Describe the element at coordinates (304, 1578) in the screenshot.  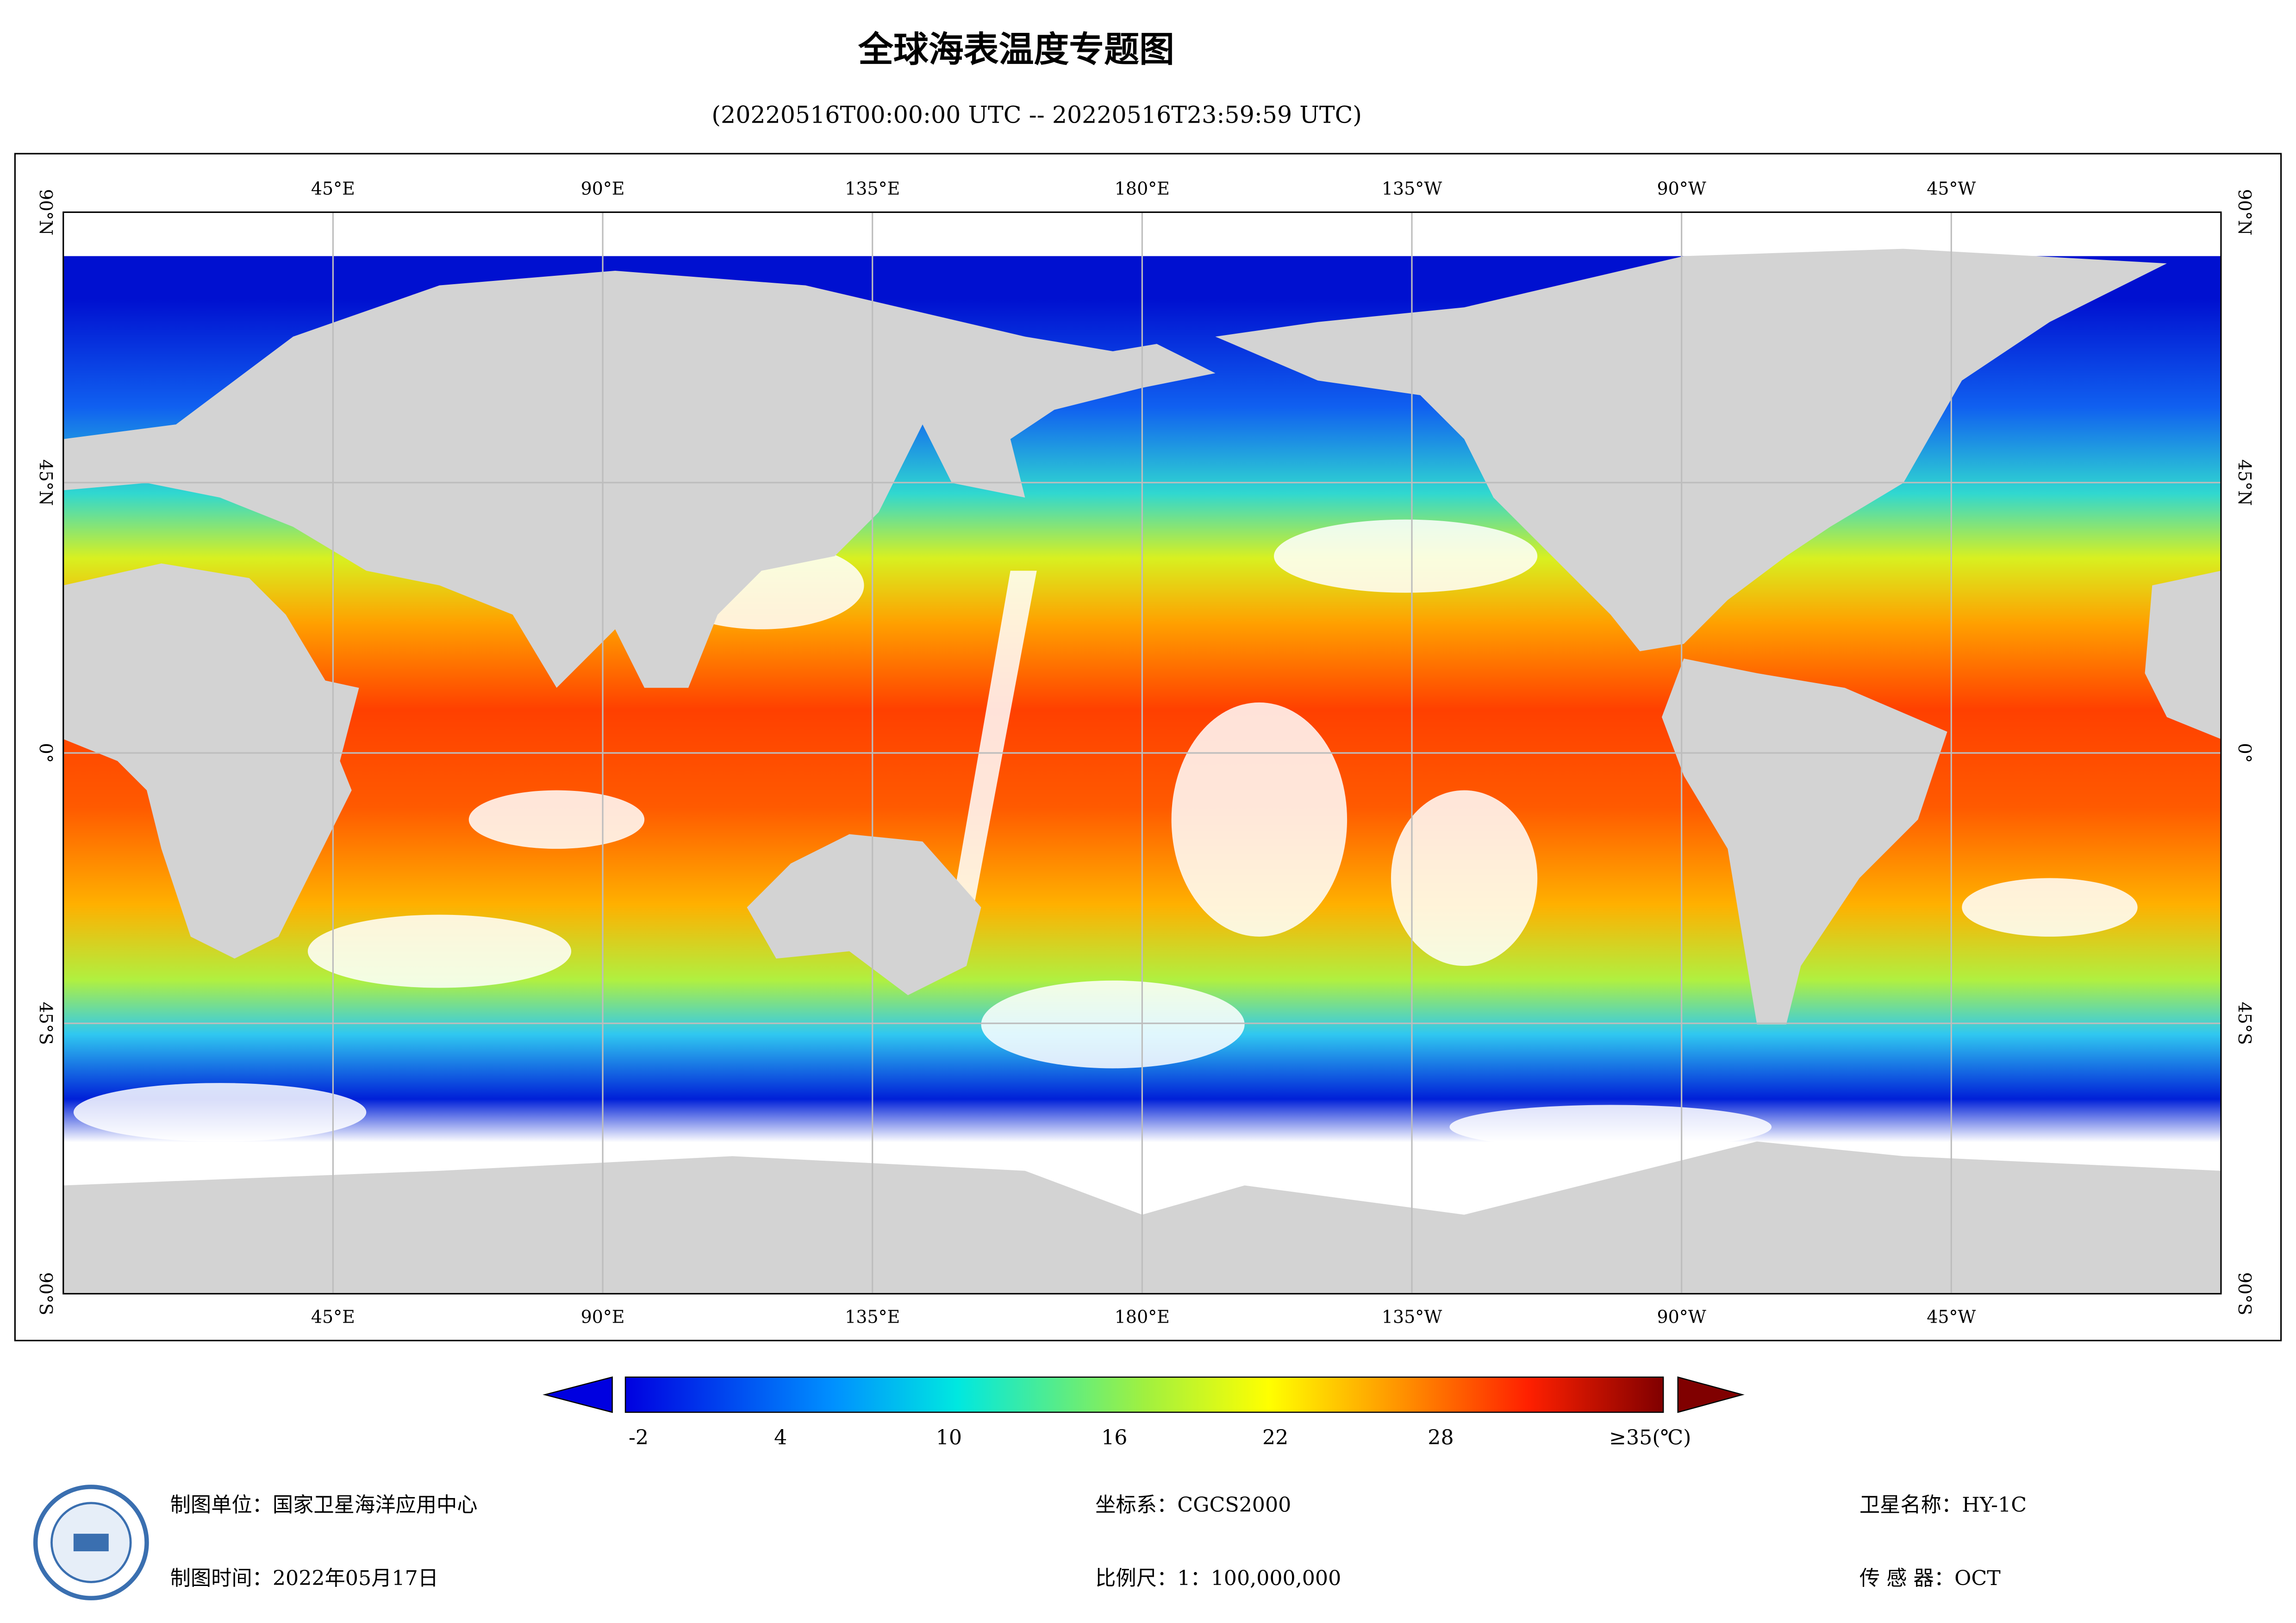
I see `map-date: 制图时间：2022年05月17日` at that location.